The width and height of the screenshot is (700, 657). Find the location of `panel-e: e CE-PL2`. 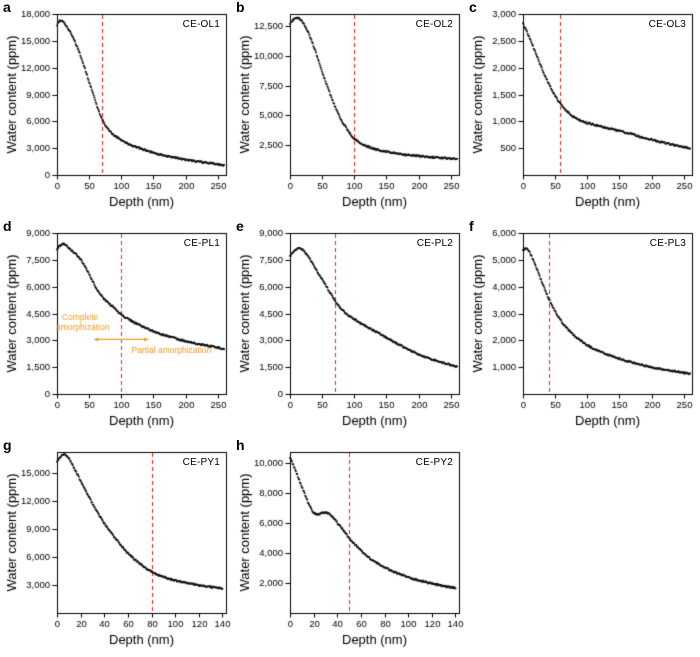

panel-e: e CE-PL2 is located at coordinates (349, 328).